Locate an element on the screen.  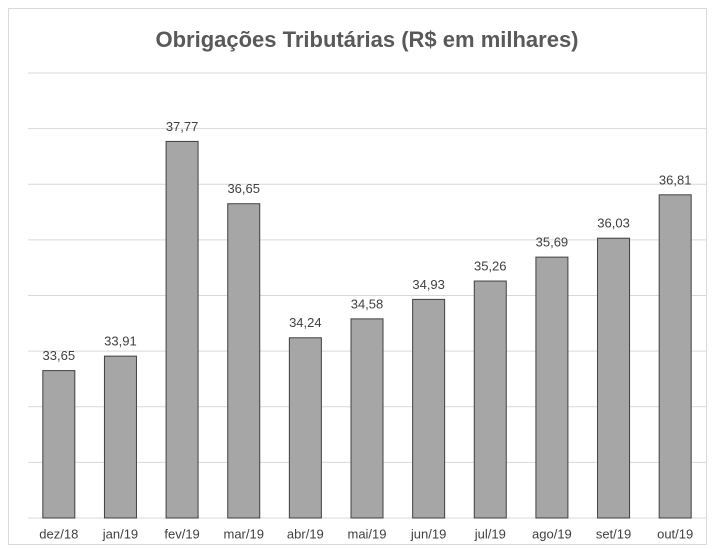
chart-title: Obrigações Tributárias (R$ em milhares) is located at coordinates (366, 39).